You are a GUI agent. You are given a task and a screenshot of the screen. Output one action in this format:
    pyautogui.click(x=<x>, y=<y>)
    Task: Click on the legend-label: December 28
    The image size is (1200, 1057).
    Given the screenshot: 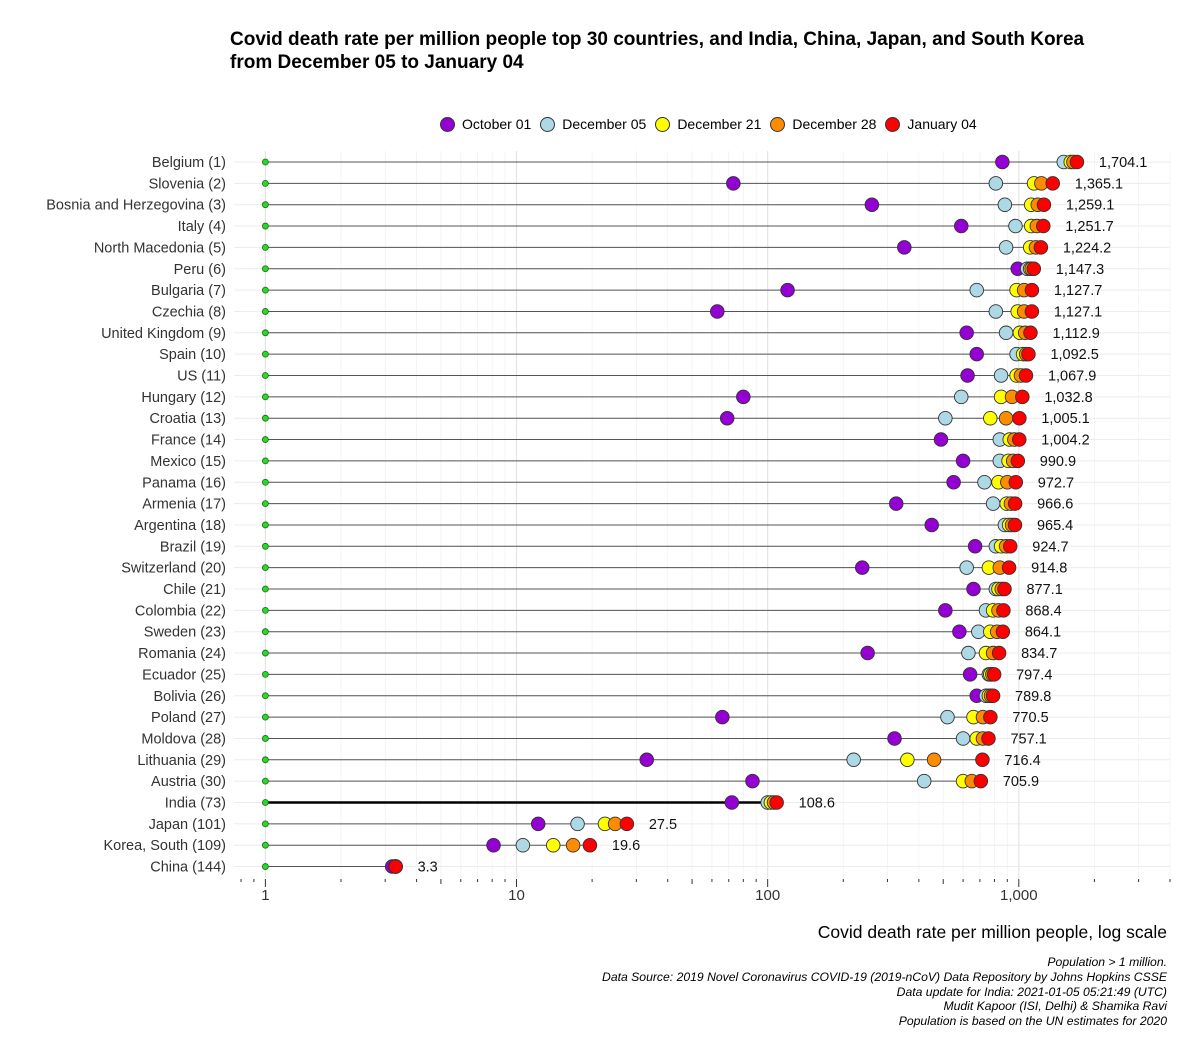 What is the action you would take?
    pyautogui.click(x=834, y=124)
    